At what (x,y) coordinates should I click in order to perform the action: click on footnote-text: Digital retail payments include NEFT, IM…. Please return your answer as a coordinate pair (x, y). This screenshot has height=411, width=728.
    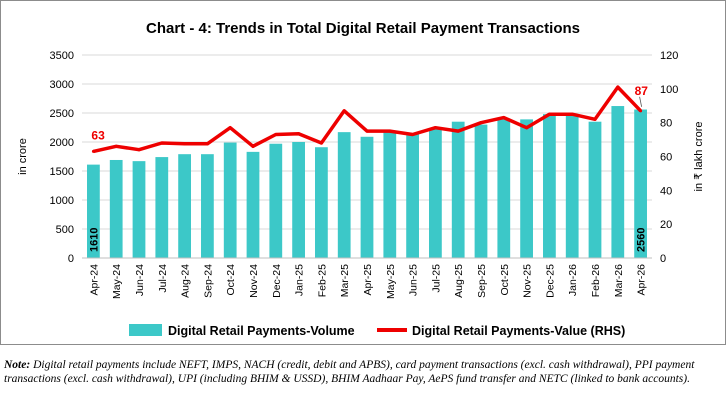
    Looking at the image, I should click on (349, 372).